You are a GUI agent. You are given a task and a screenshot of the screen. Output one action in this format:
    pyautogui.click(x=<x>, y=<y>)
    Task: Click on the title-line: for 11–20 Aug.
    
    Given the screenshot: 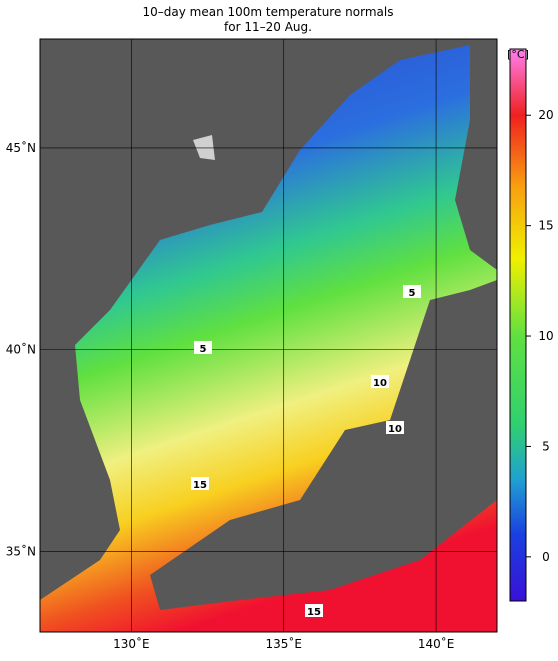 What is the action you would take?
    pyautogui.click(x=268, y=27)
    